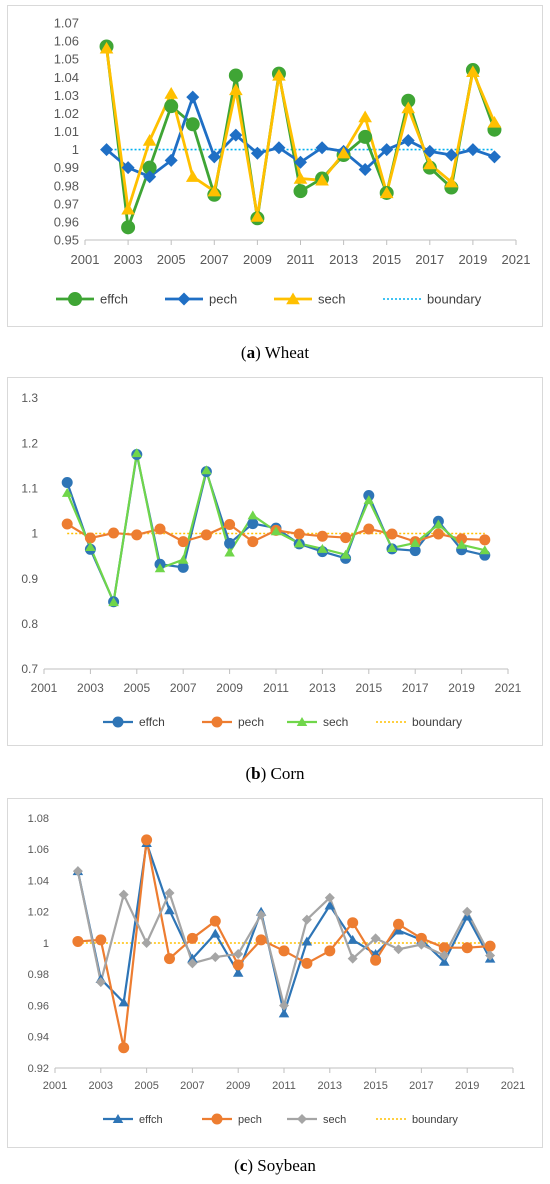 Image resolution: width=550 pixels, height=1184 pixels. Describe the element at coordinates (243, 1165) in the screenshot. I see `caption-letter: c` at that location.